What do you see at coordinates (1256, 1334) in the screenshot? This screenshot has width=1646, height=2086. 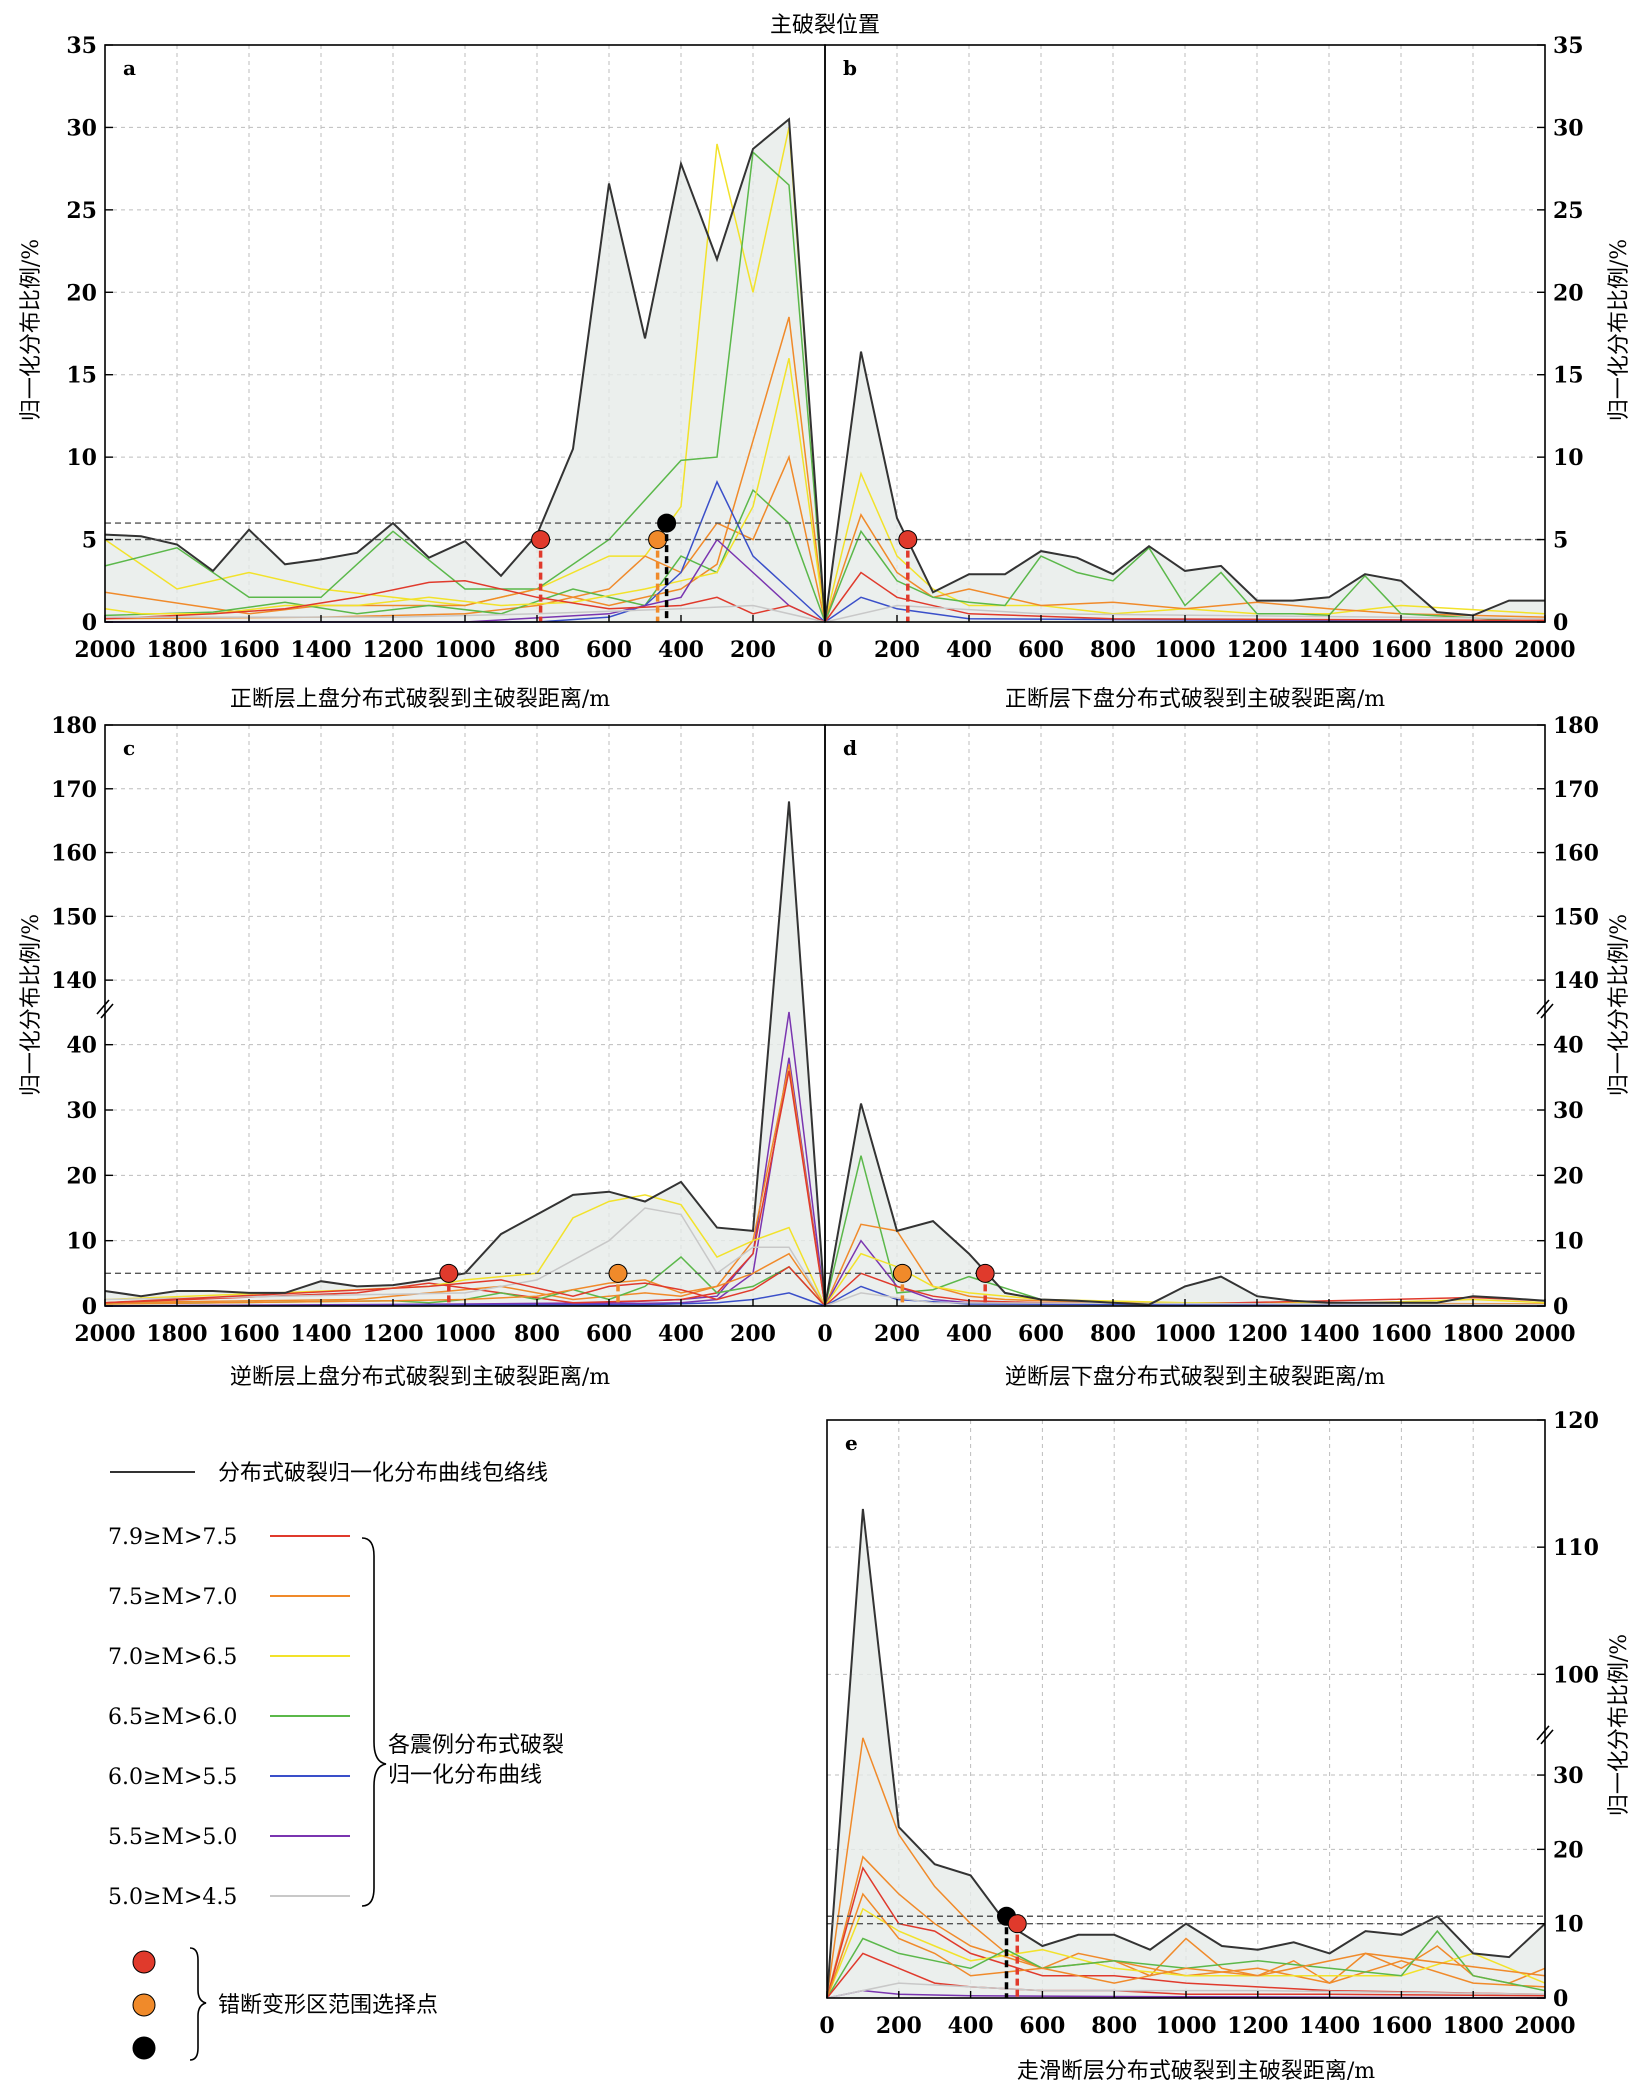 I see `x-tick-label: 1200` at bounding box center [1256, 1334].